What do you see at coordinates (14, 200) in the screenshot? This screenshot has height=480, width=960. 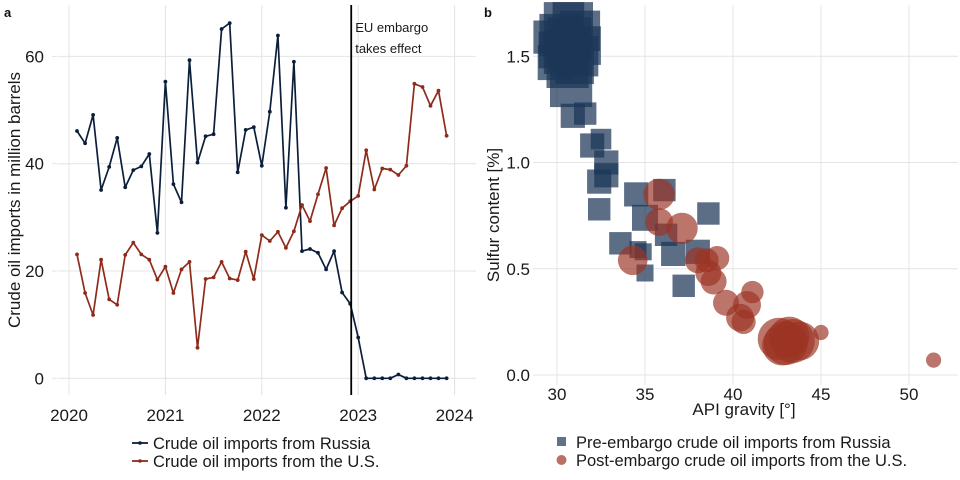 I see `panel-a-y-axis-title: Crude oil imports in million barrels` at bounding box center [14, 200].